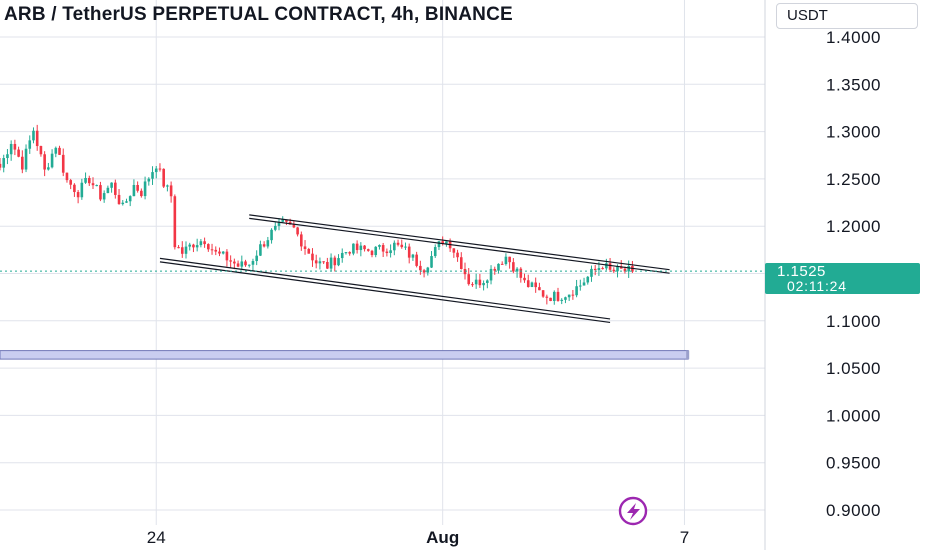  I want to click on support-zone-handle, so click(688, 355).